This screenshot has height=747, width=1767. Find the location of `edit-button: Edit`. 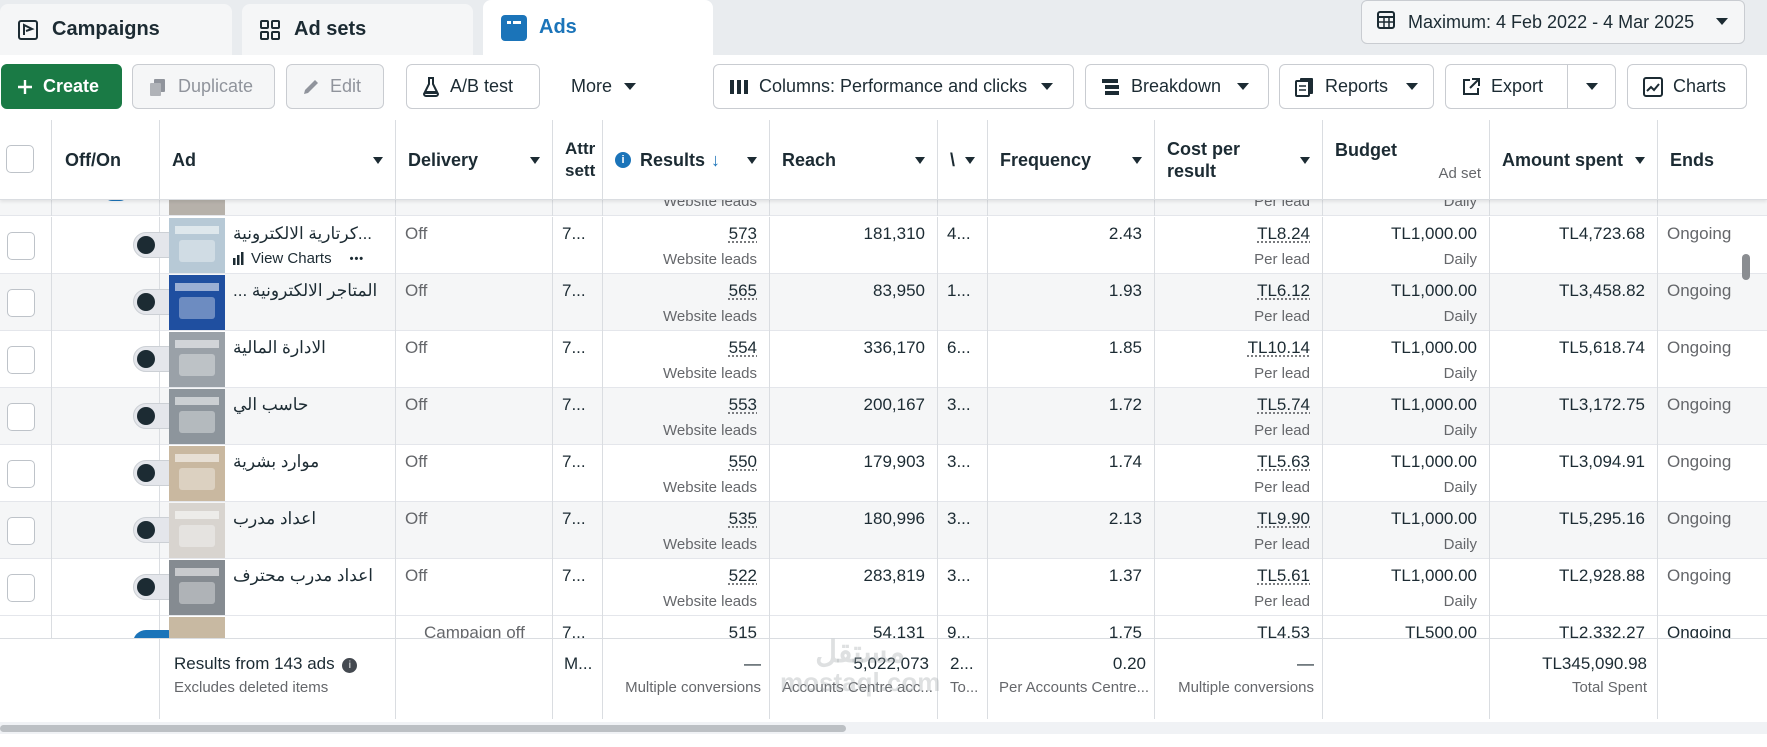

edit-button: Edit is located at coordinates (335, 86).